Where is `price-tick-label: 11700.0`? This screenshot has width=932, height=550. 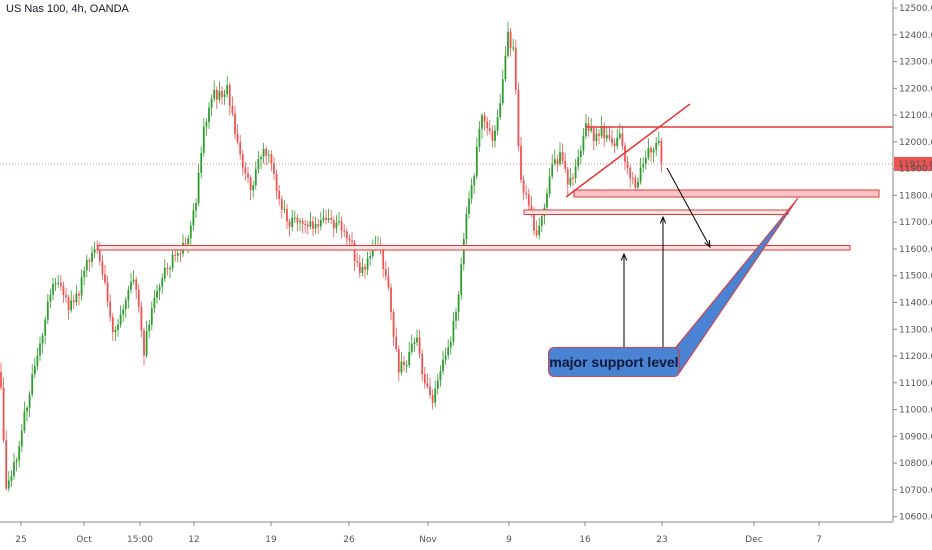
price-tick-label: 11700.0 is located at coordinates (915, 223).